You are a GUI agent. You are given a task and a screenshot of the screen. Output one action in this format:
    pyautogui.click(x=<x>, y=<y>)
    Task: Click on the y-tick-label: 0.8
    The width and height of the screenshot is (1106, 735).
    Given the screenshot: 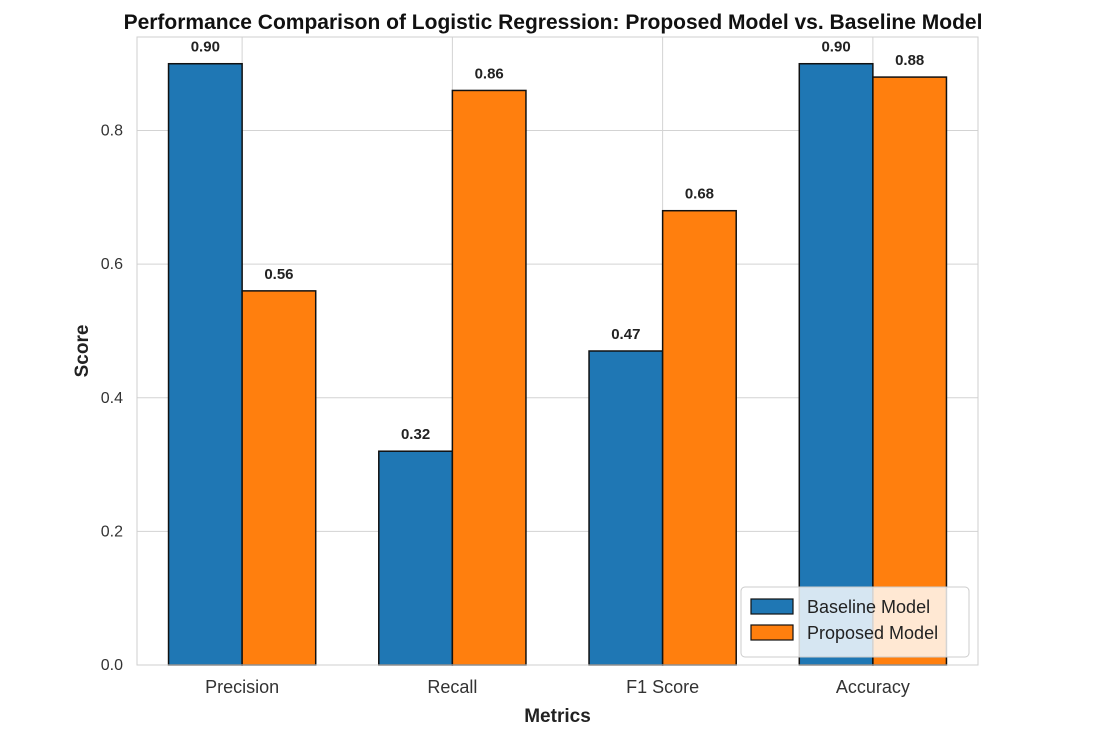 What is the action you would take?
    pyautogui.click(x=112, y=131)
    